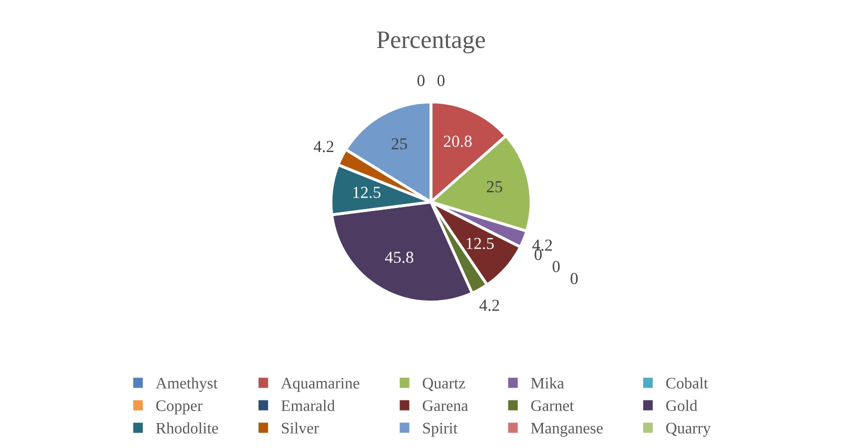 The image size is (844, 448). What do you see at coordinates (547, 383) in the screenshot?
I see `legend-label: Mika` at bounding box center [547, 383].